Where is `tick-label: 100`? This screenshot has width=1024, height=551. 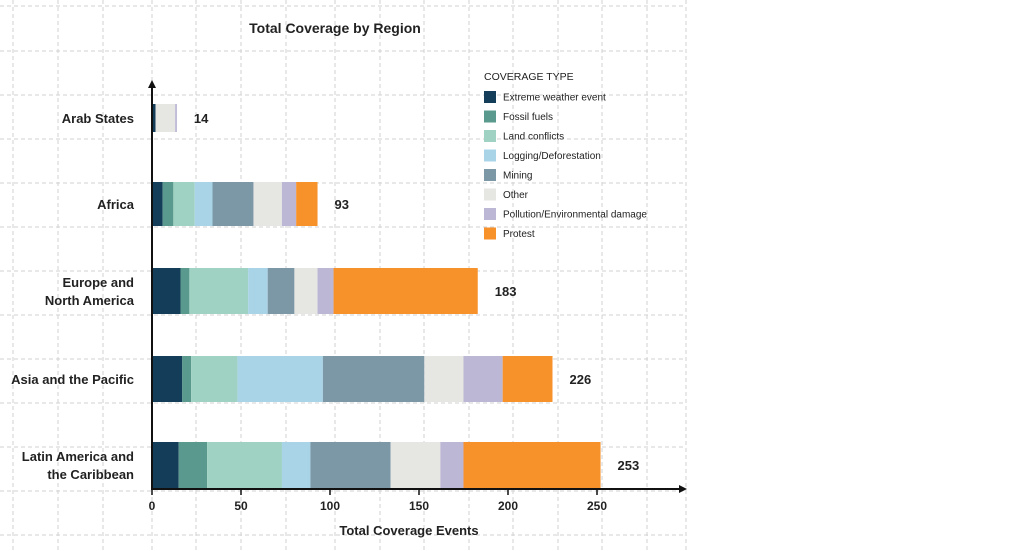
tick-label: 100 is located at coordinates (330, 506).